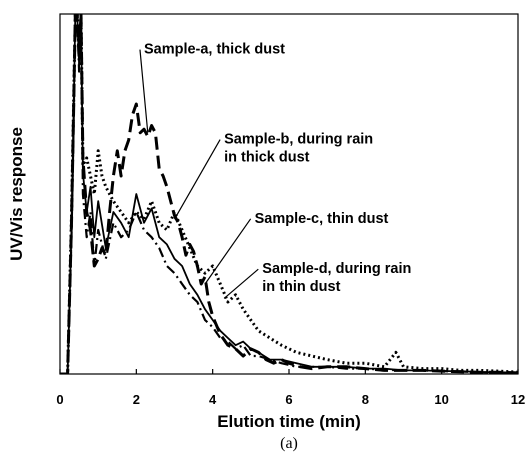 The width and height of the screenshot is (528, 455). I want to click on annotation-1: Sample-a, thick dust, so click(212, 87).